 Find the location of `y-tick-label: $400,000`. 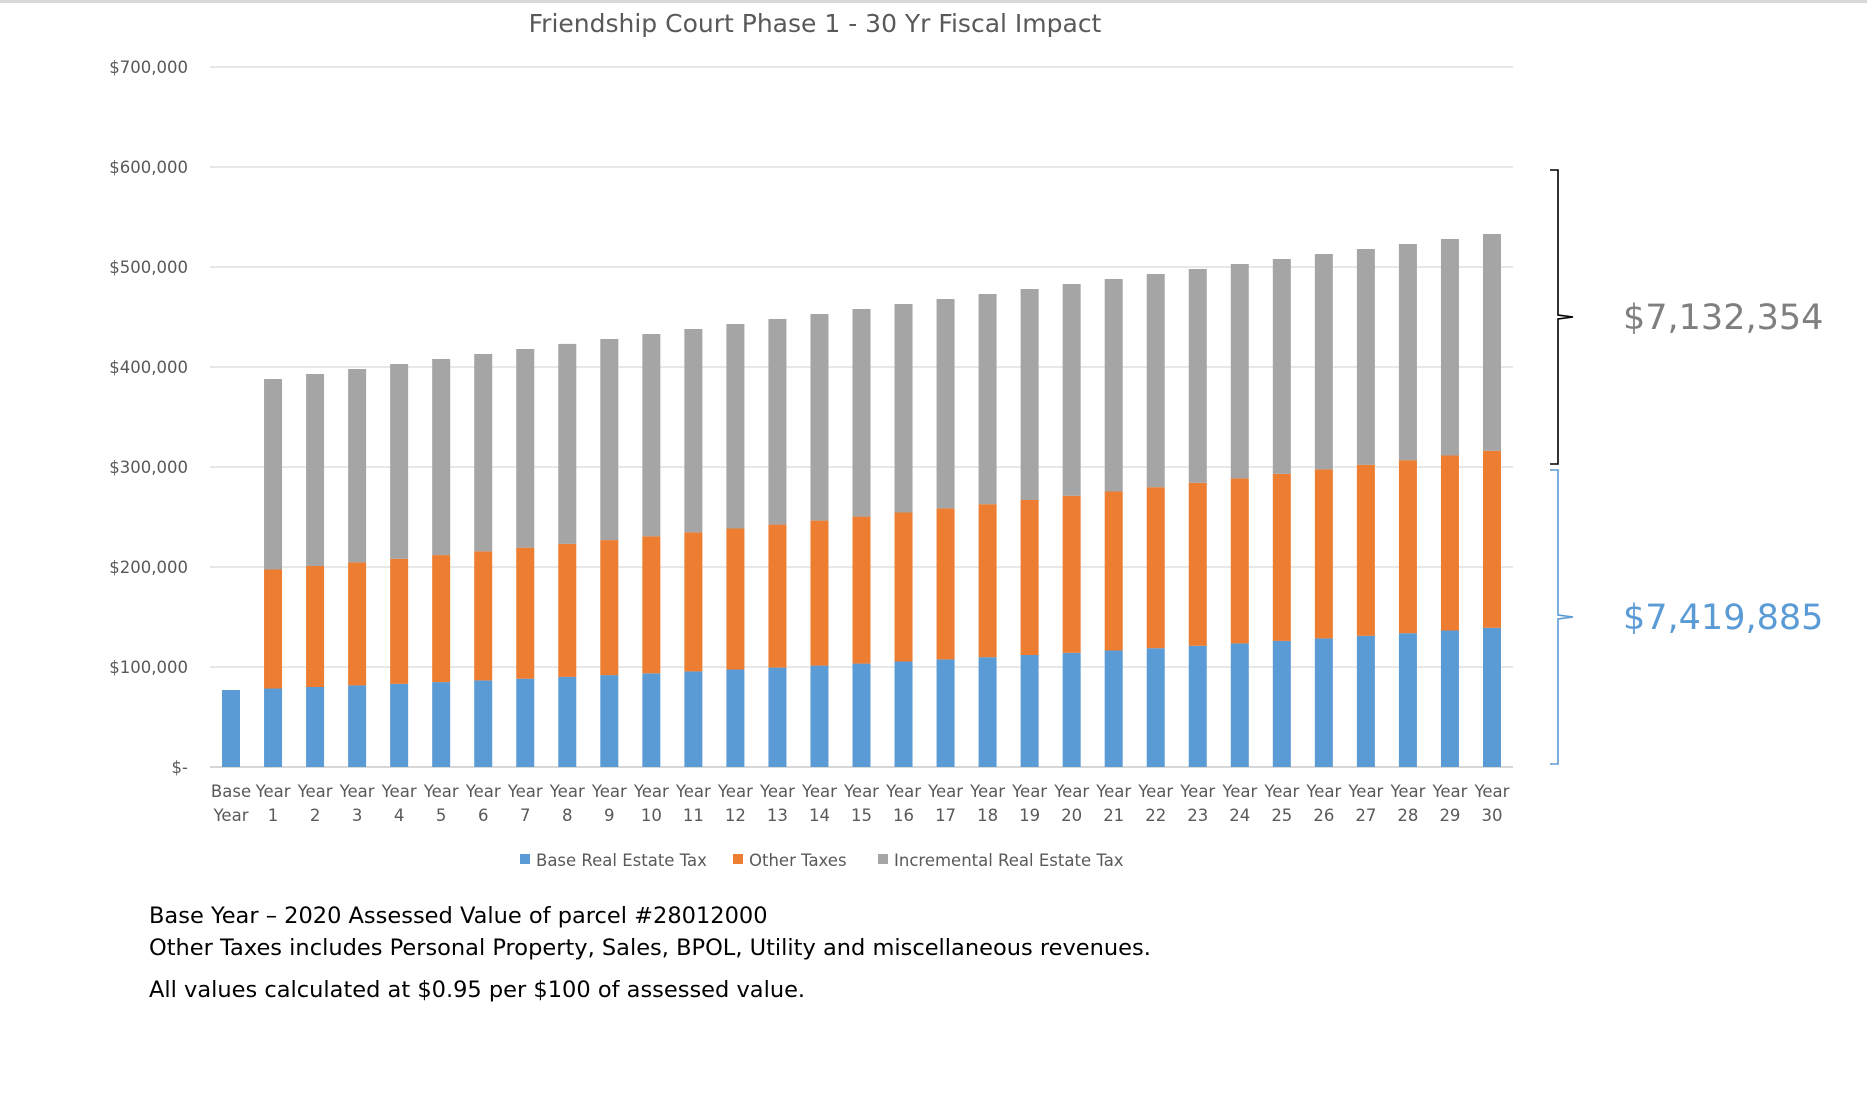

y-tick-label: $400,000 is located at coordinates (148, 367).